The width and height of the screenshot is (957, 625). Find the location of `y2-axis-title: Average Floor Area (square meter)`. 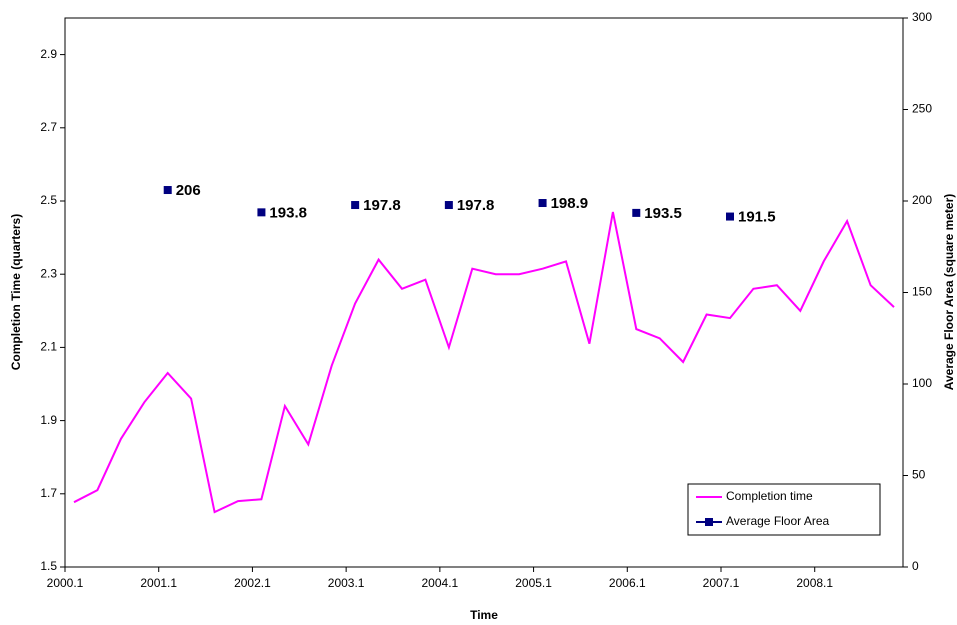

y2-axis-title: Average Floor Area (square meter) is located at coordinates (949, 292).